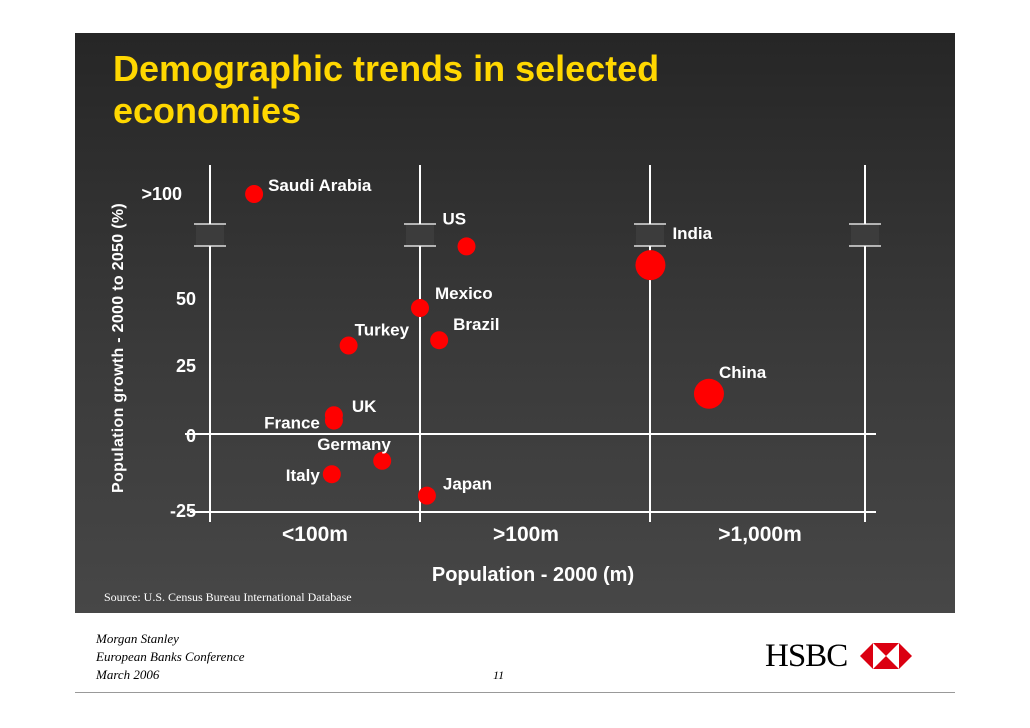 This screenshot has width=1030, height=728. What do you see at coordinates (499, 675) in the screenshot?
I see `page-number: 11` at bounding box center [499, 675].